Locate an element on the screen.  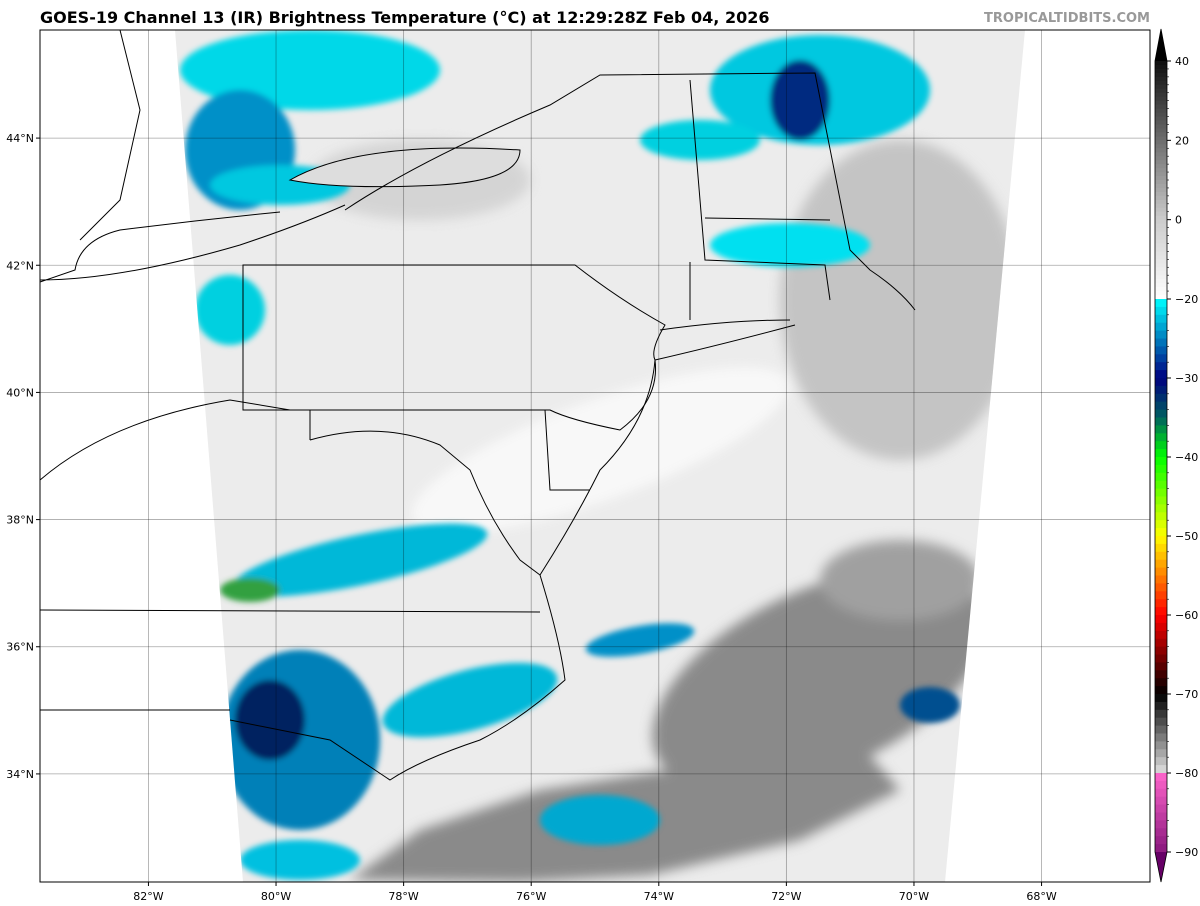
colorbar-tick-label: 40 is located at coordinates (1182, 61).